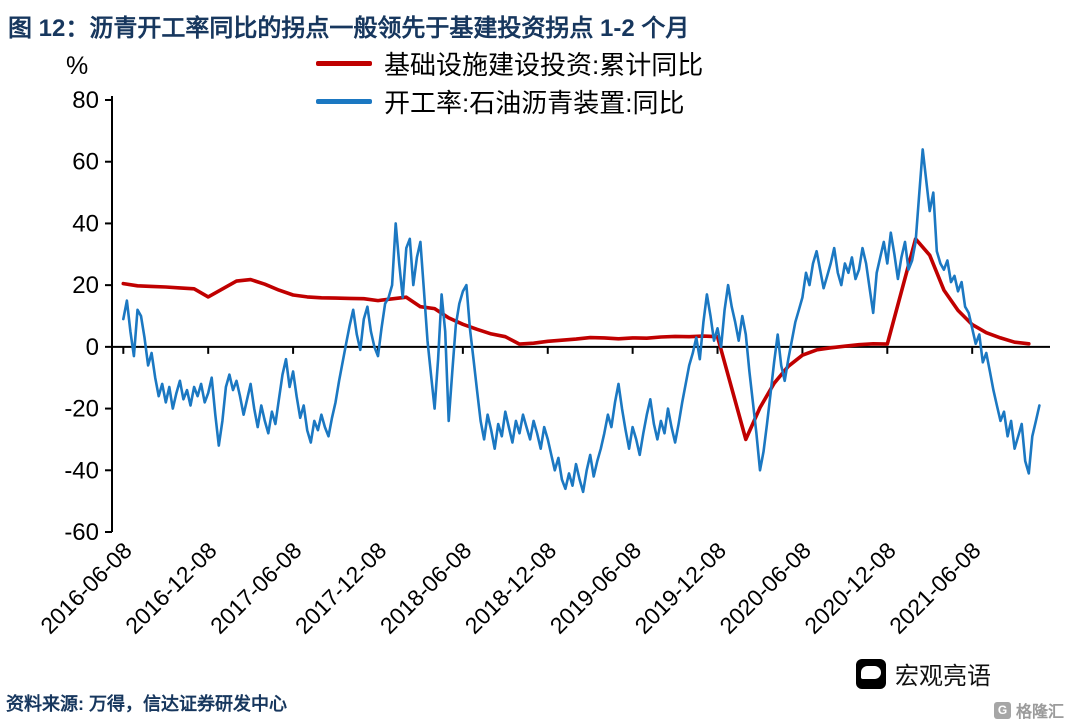  I want to click on legend-item-infrastructure: 基础设施建设投资:累计同比, so click(509, 63).